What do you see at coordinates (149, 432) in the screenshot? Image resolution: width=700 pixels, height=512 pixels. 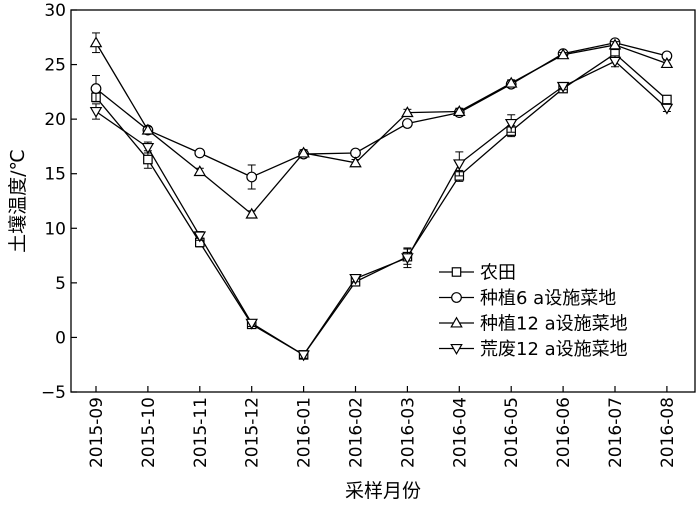 I see `x-tick-label: 2015-10` at bounding box center [149, 432].